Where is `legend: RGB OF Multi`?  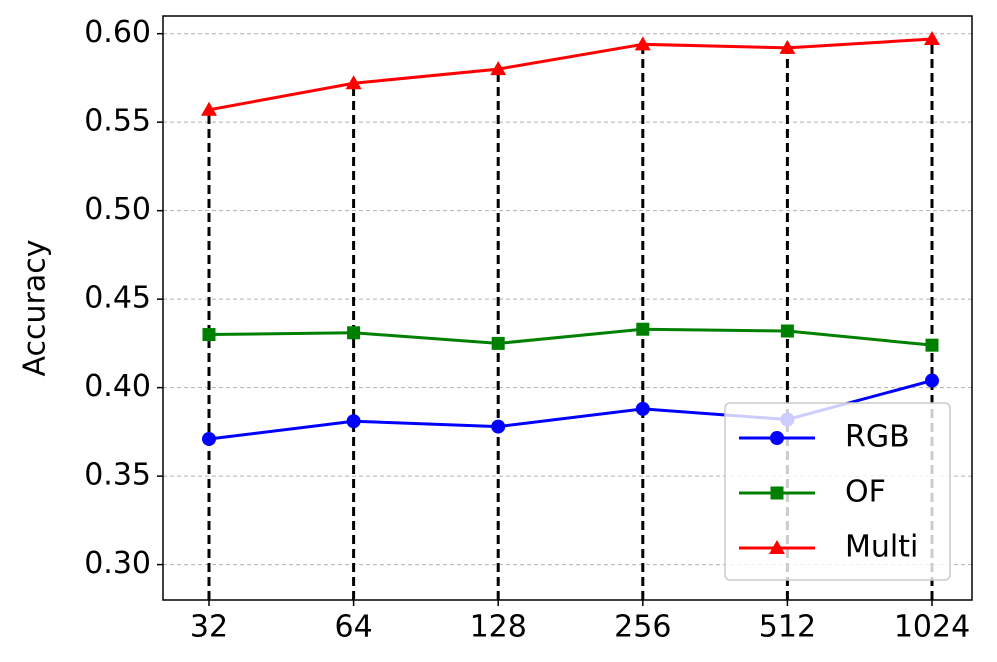 legend: RGB OF Multi is located at coordinates (837, 491).